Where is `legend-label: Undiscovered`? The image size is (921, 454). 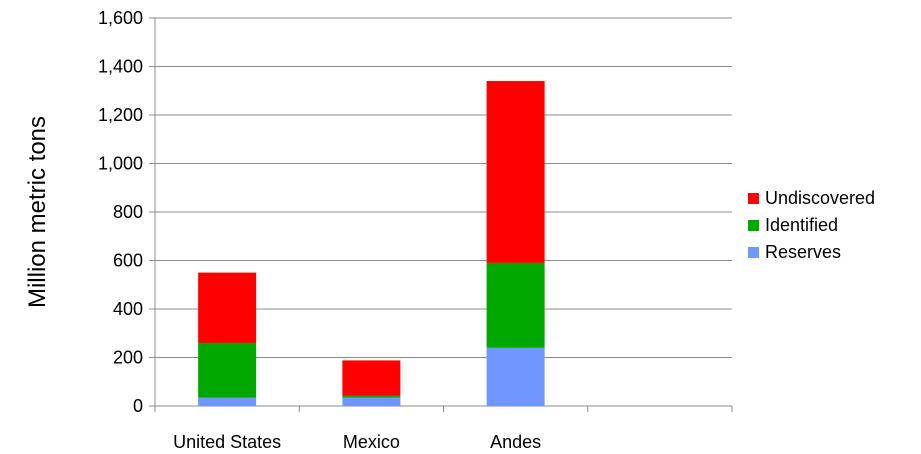 legend-label: Undiscovered is located at coordinates (820, 198).